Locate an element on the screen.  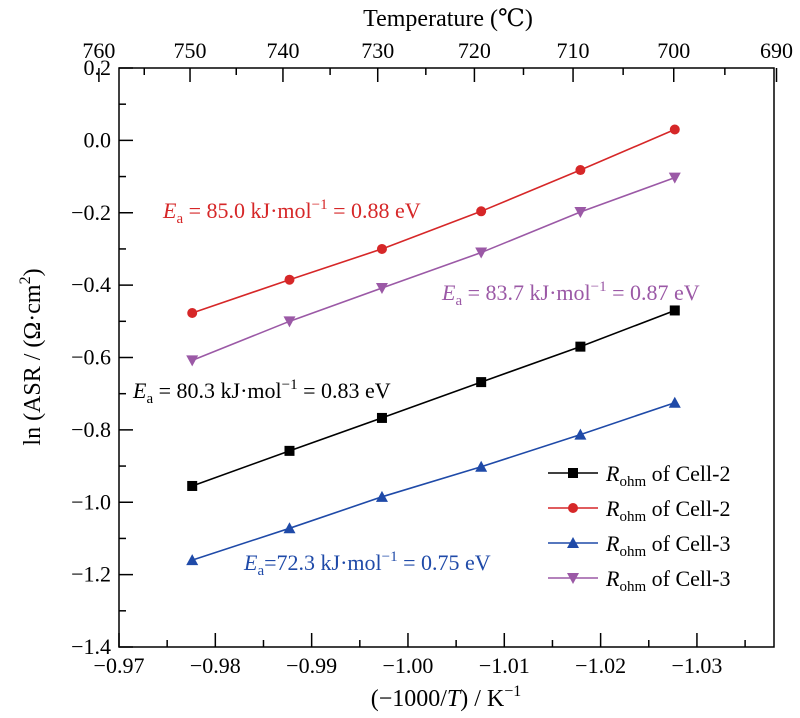
top-ticks: 760 750 740 730 720 710 700 690 is located at coordinates (437, 60).